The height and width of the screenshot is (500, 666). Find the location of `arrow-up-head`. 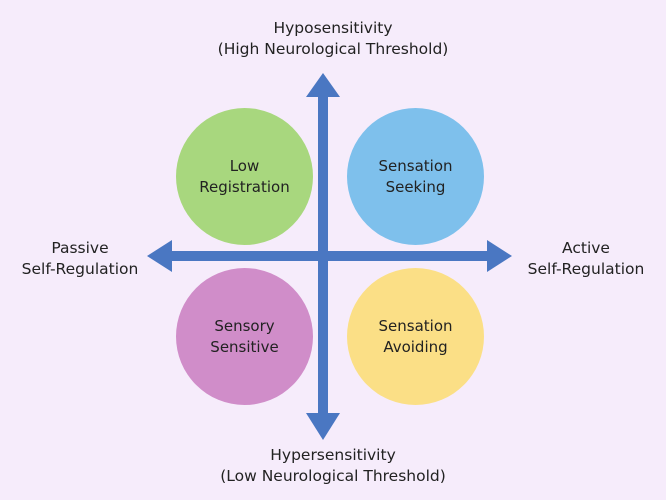

arrow-up-head is located at coordinates (323, 85).